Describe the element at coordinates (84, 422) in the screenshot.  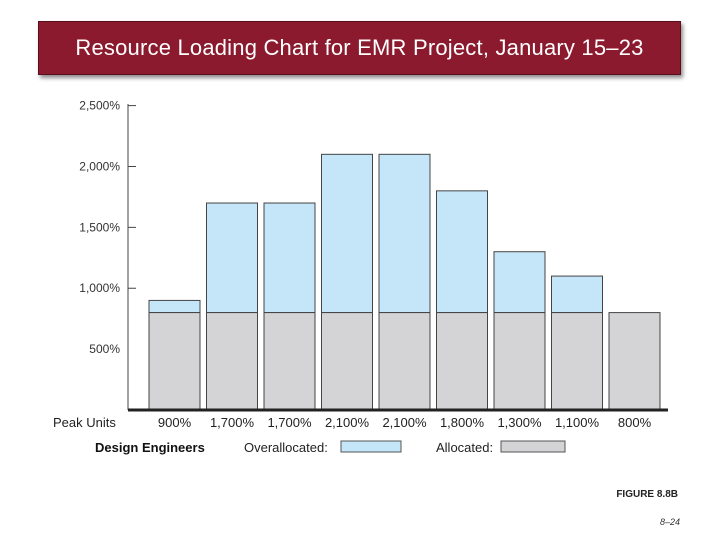
I see `peak-units-label: Peak Units` at that location.